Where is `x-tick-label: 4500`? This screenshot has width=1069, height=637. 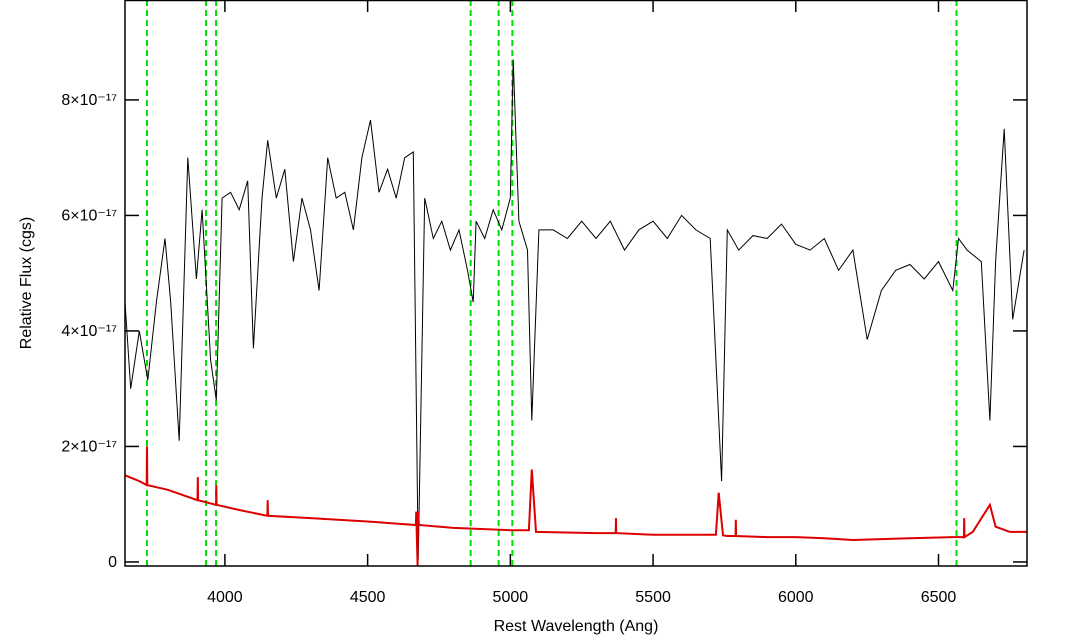
x-tick-label: 4500 is located at coordinates (368, 597).